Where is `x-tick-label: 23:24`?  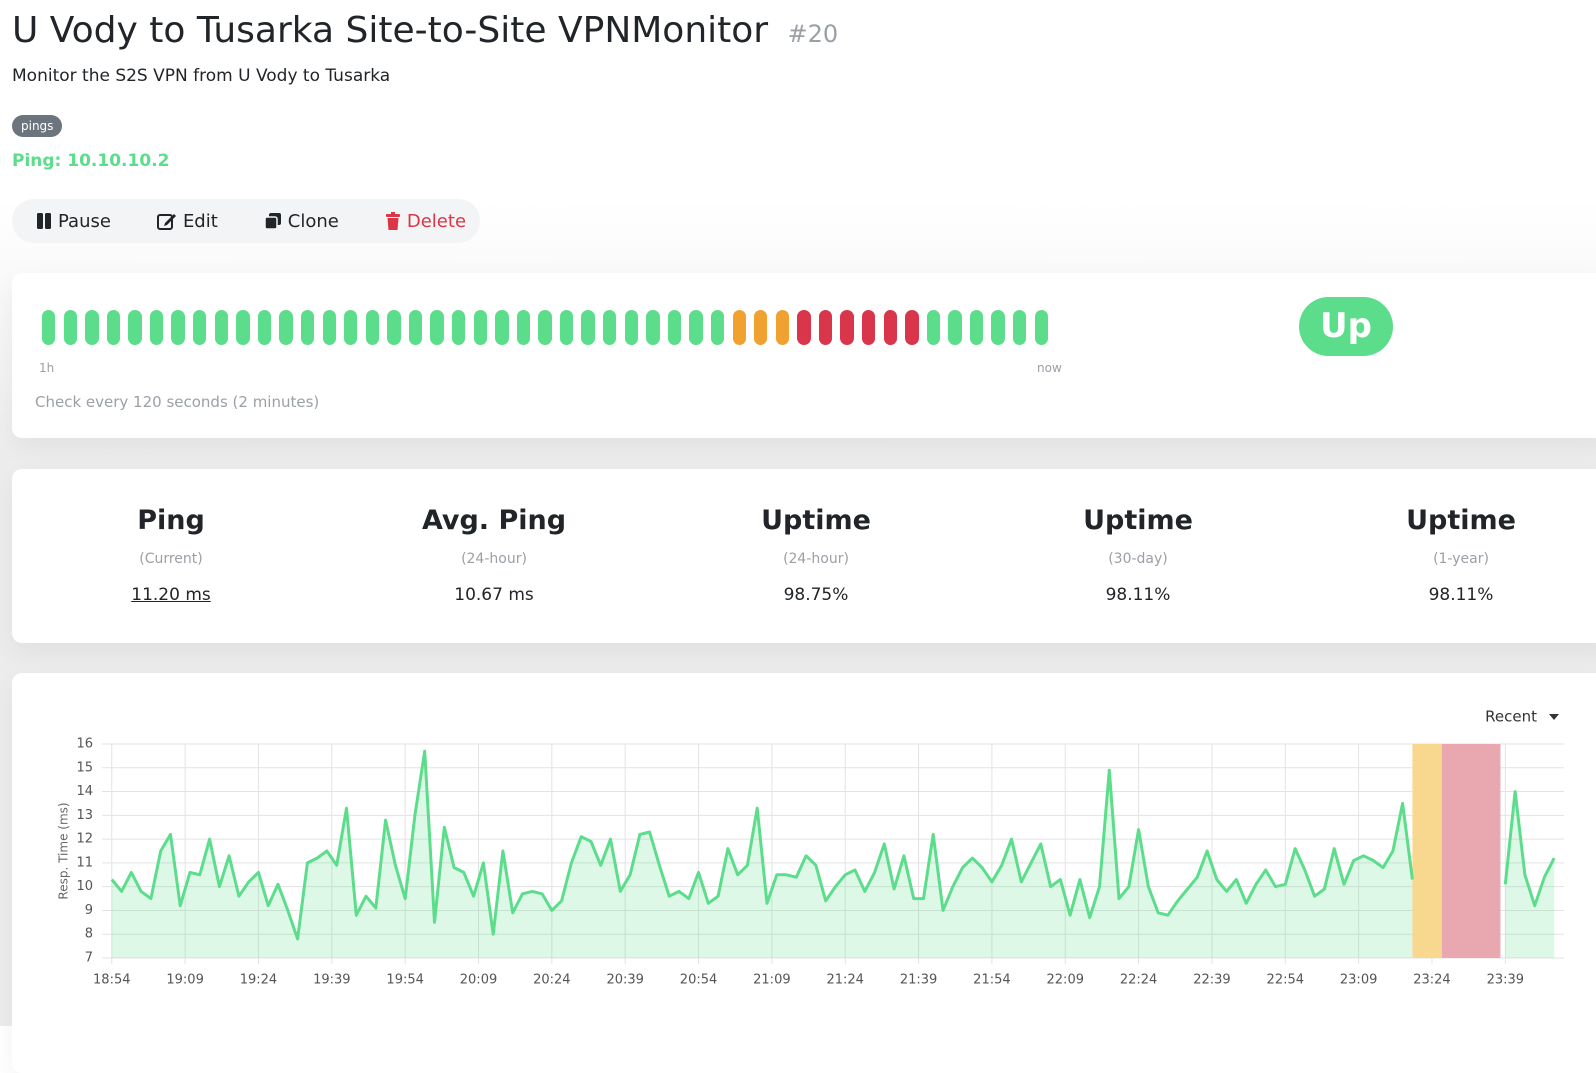 x-tick-label: 23:24 is located at coordinates (1431, 980).